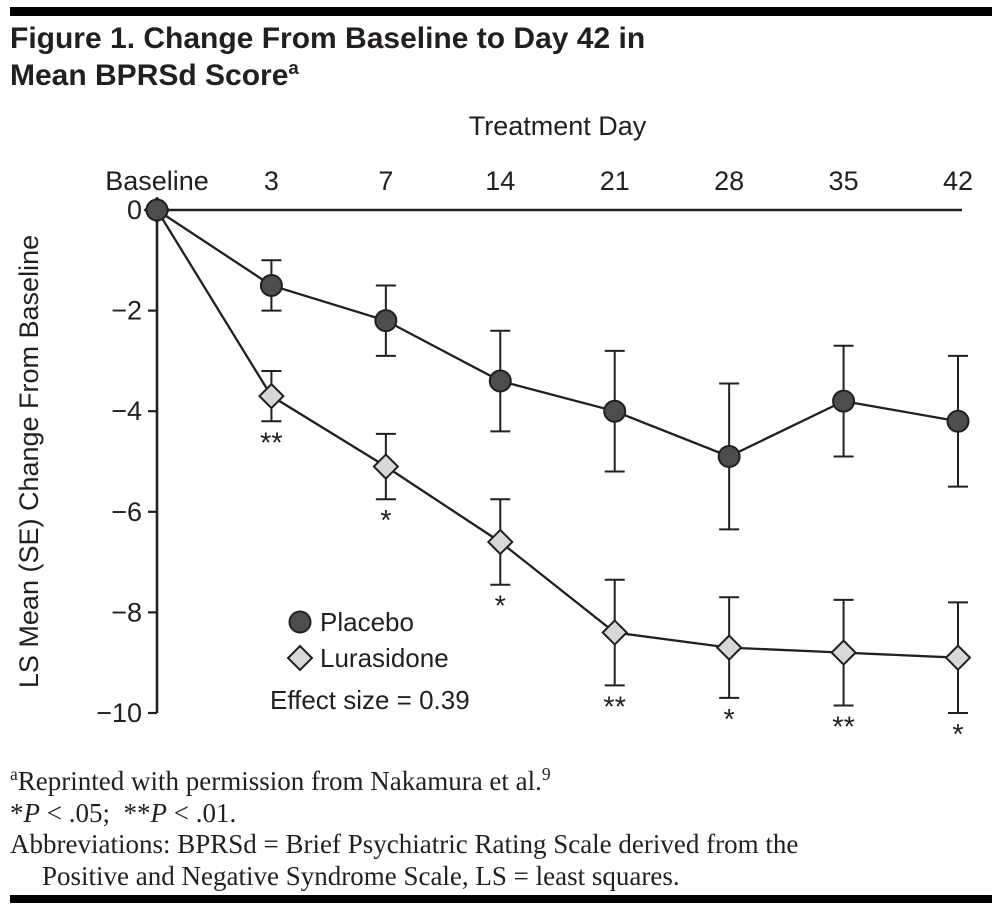  Describe the element at coordinates (384, 658) in the screenshot. I see `legend-label-lurasidone: Lurasidone` at that location.